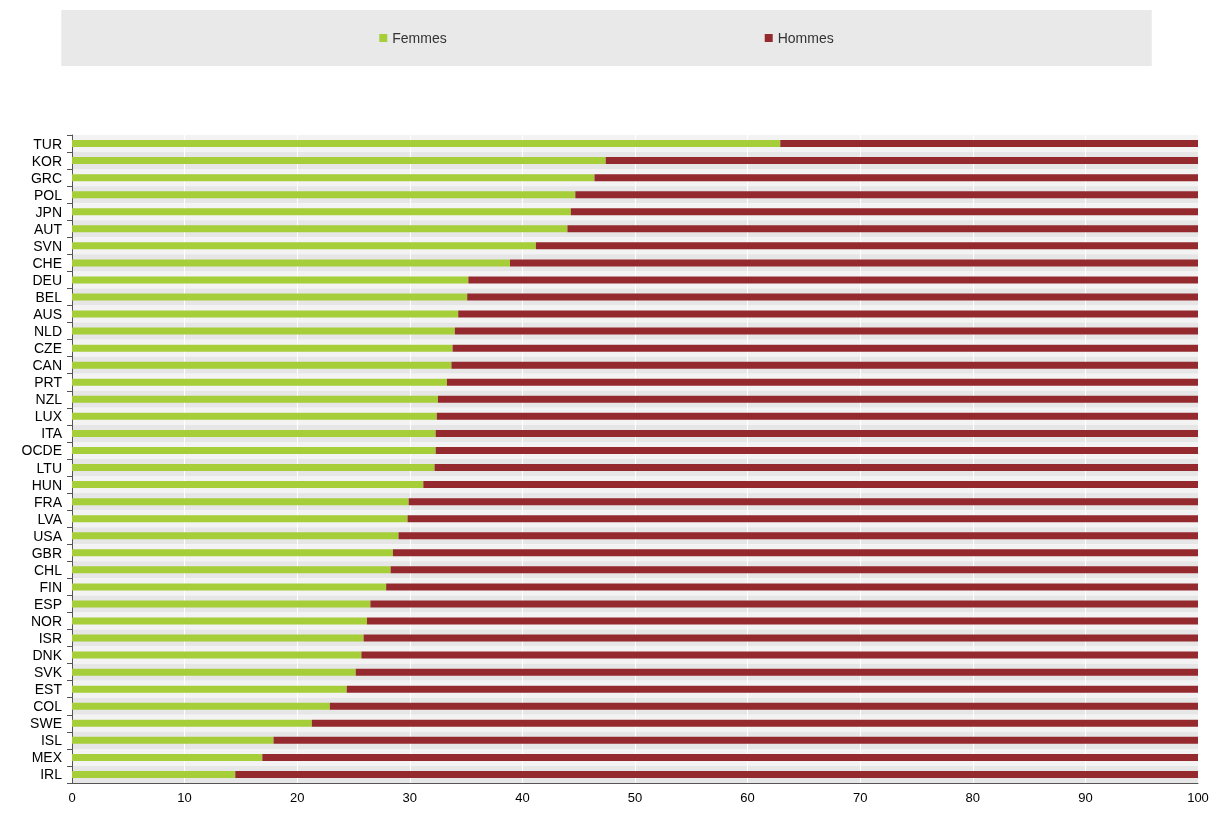  Describe the element at coordinates (47, 655) in the screenshot. I see `y-tick-label: DNK` at that location.